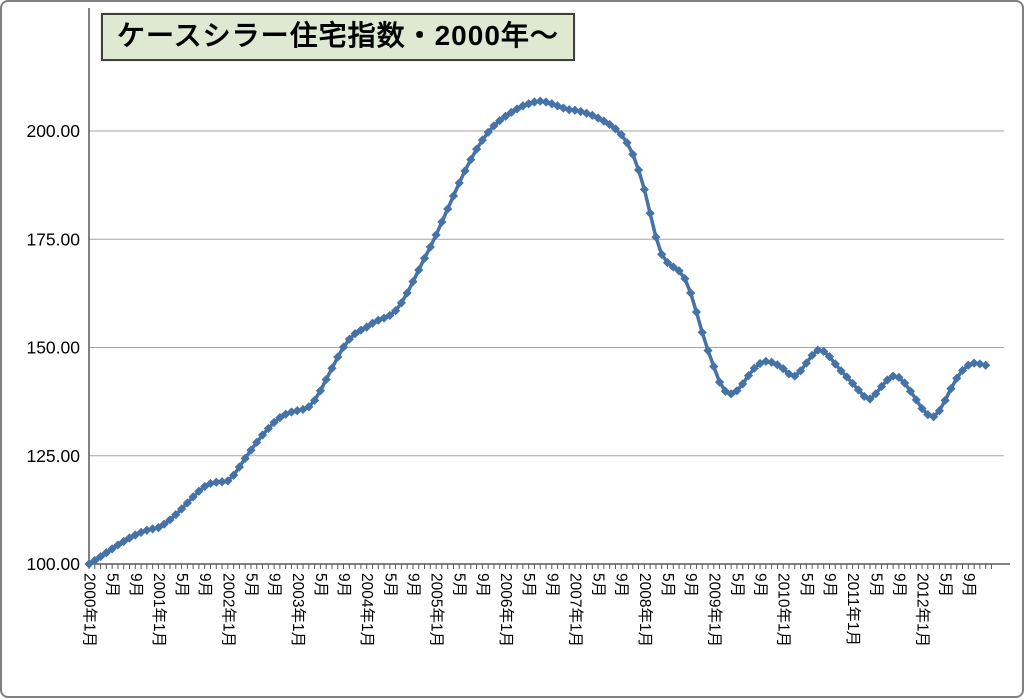 This screenshot has width=1024, height=700. Describe the element at coordinates (53, 564) in the screenshot. I see `y-axis-label-100: 100.00` at that location.